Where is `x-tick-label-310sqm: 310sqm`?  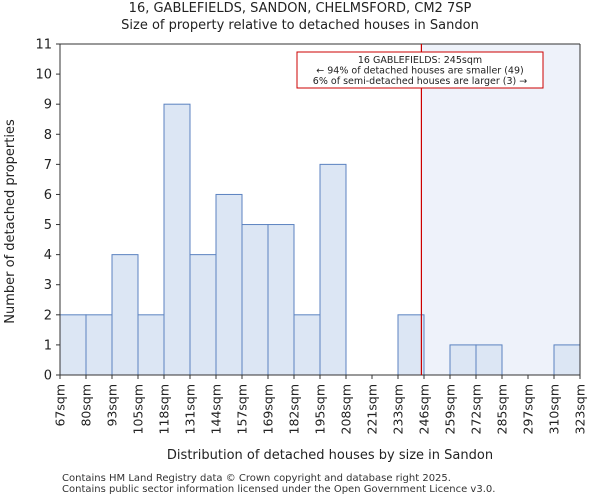 x-tick-label-310sqm: 310sqm is located at coordinates (554, 409).